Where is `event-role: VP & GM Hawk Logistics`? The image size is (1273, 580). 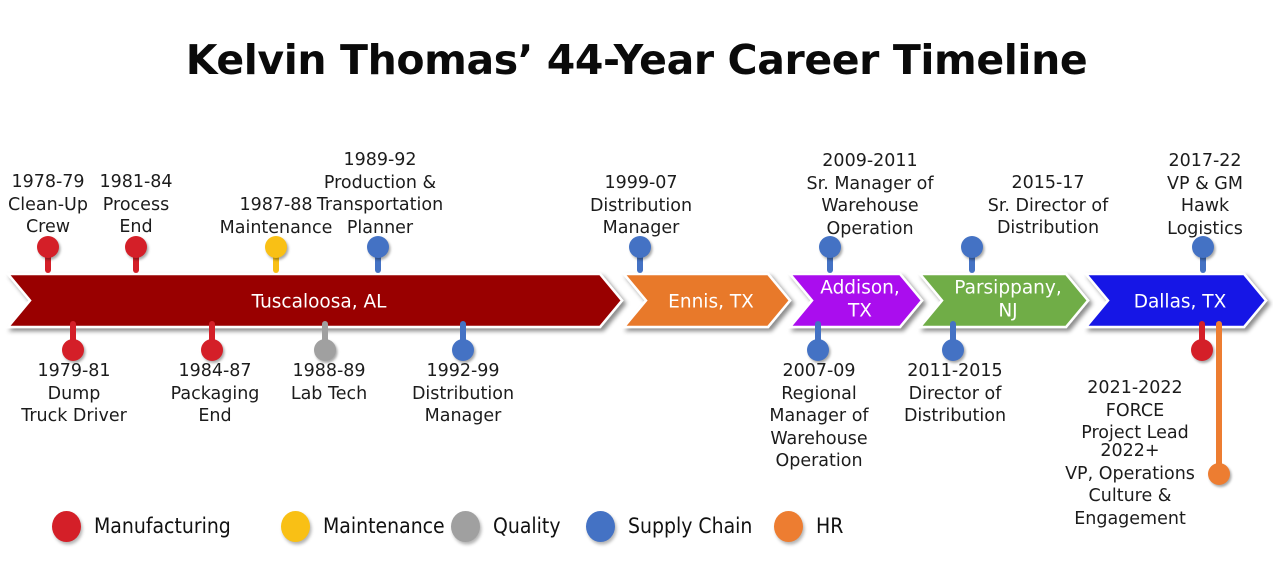 event-role: VP & GM Hawk Logistics is located at coordinates (1205, 206).